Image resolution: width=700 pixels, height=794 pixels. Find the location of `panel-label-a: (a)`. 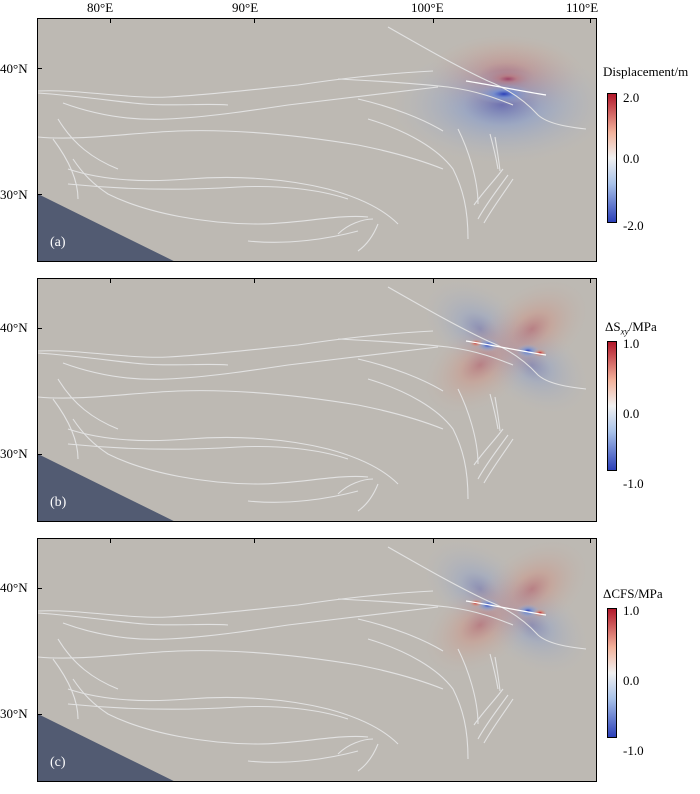

panel-label-a: (a) is located at coordinates (58, 242).